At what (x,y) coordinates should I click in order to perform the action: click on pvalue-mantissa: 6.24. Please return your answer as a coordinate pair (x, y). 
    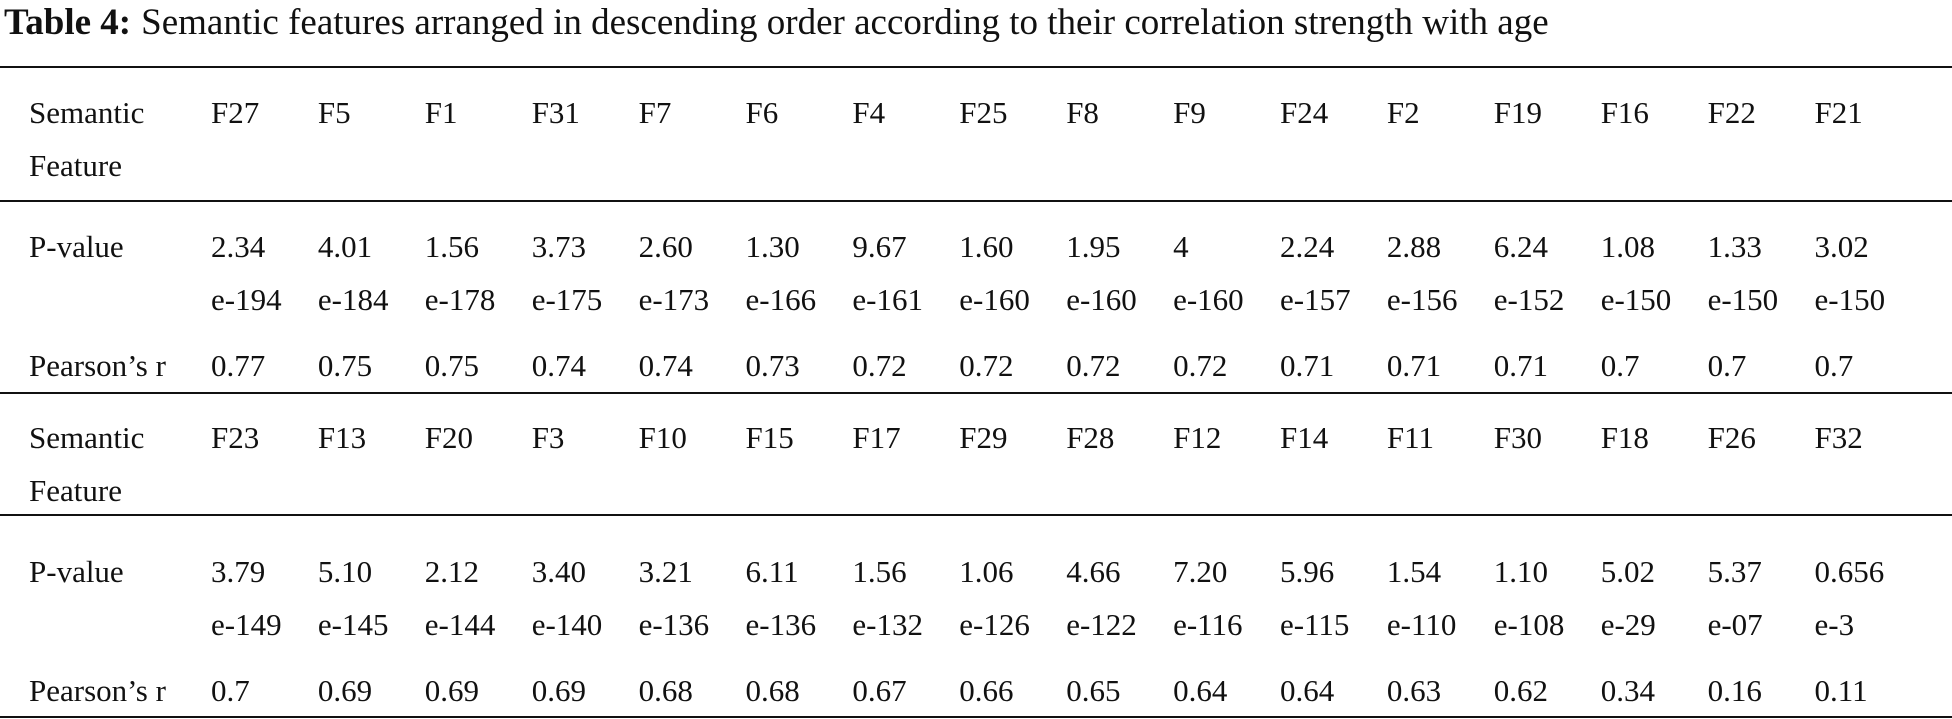
    Looking at the image, I should click on (1521, 246).